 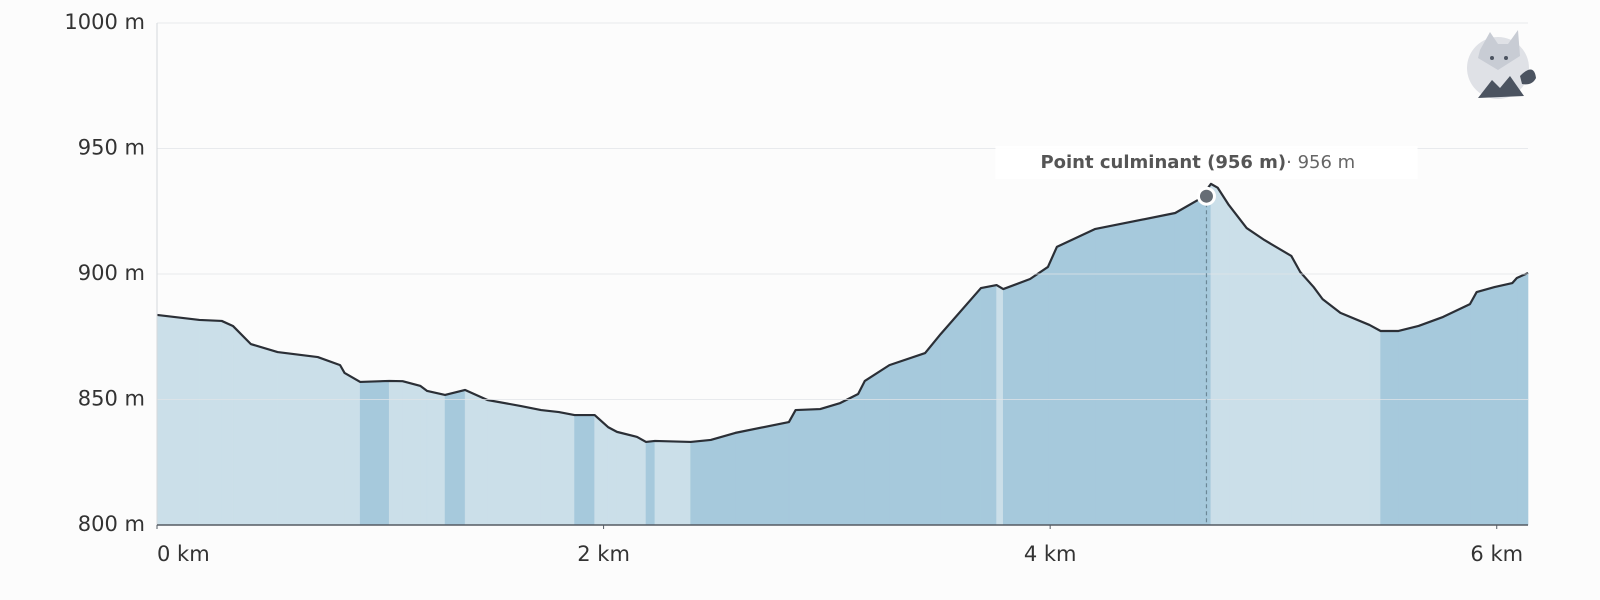 I want to click on x-tick-label: 6 km, so click(x=1496, y=554).